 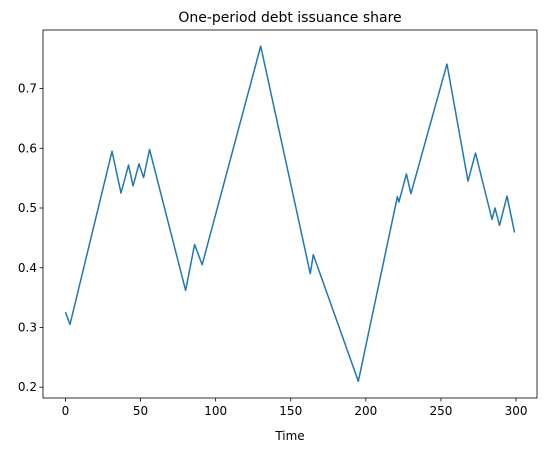 I want to click on y-tick-label: 0.5, so click(x=27, y=208).